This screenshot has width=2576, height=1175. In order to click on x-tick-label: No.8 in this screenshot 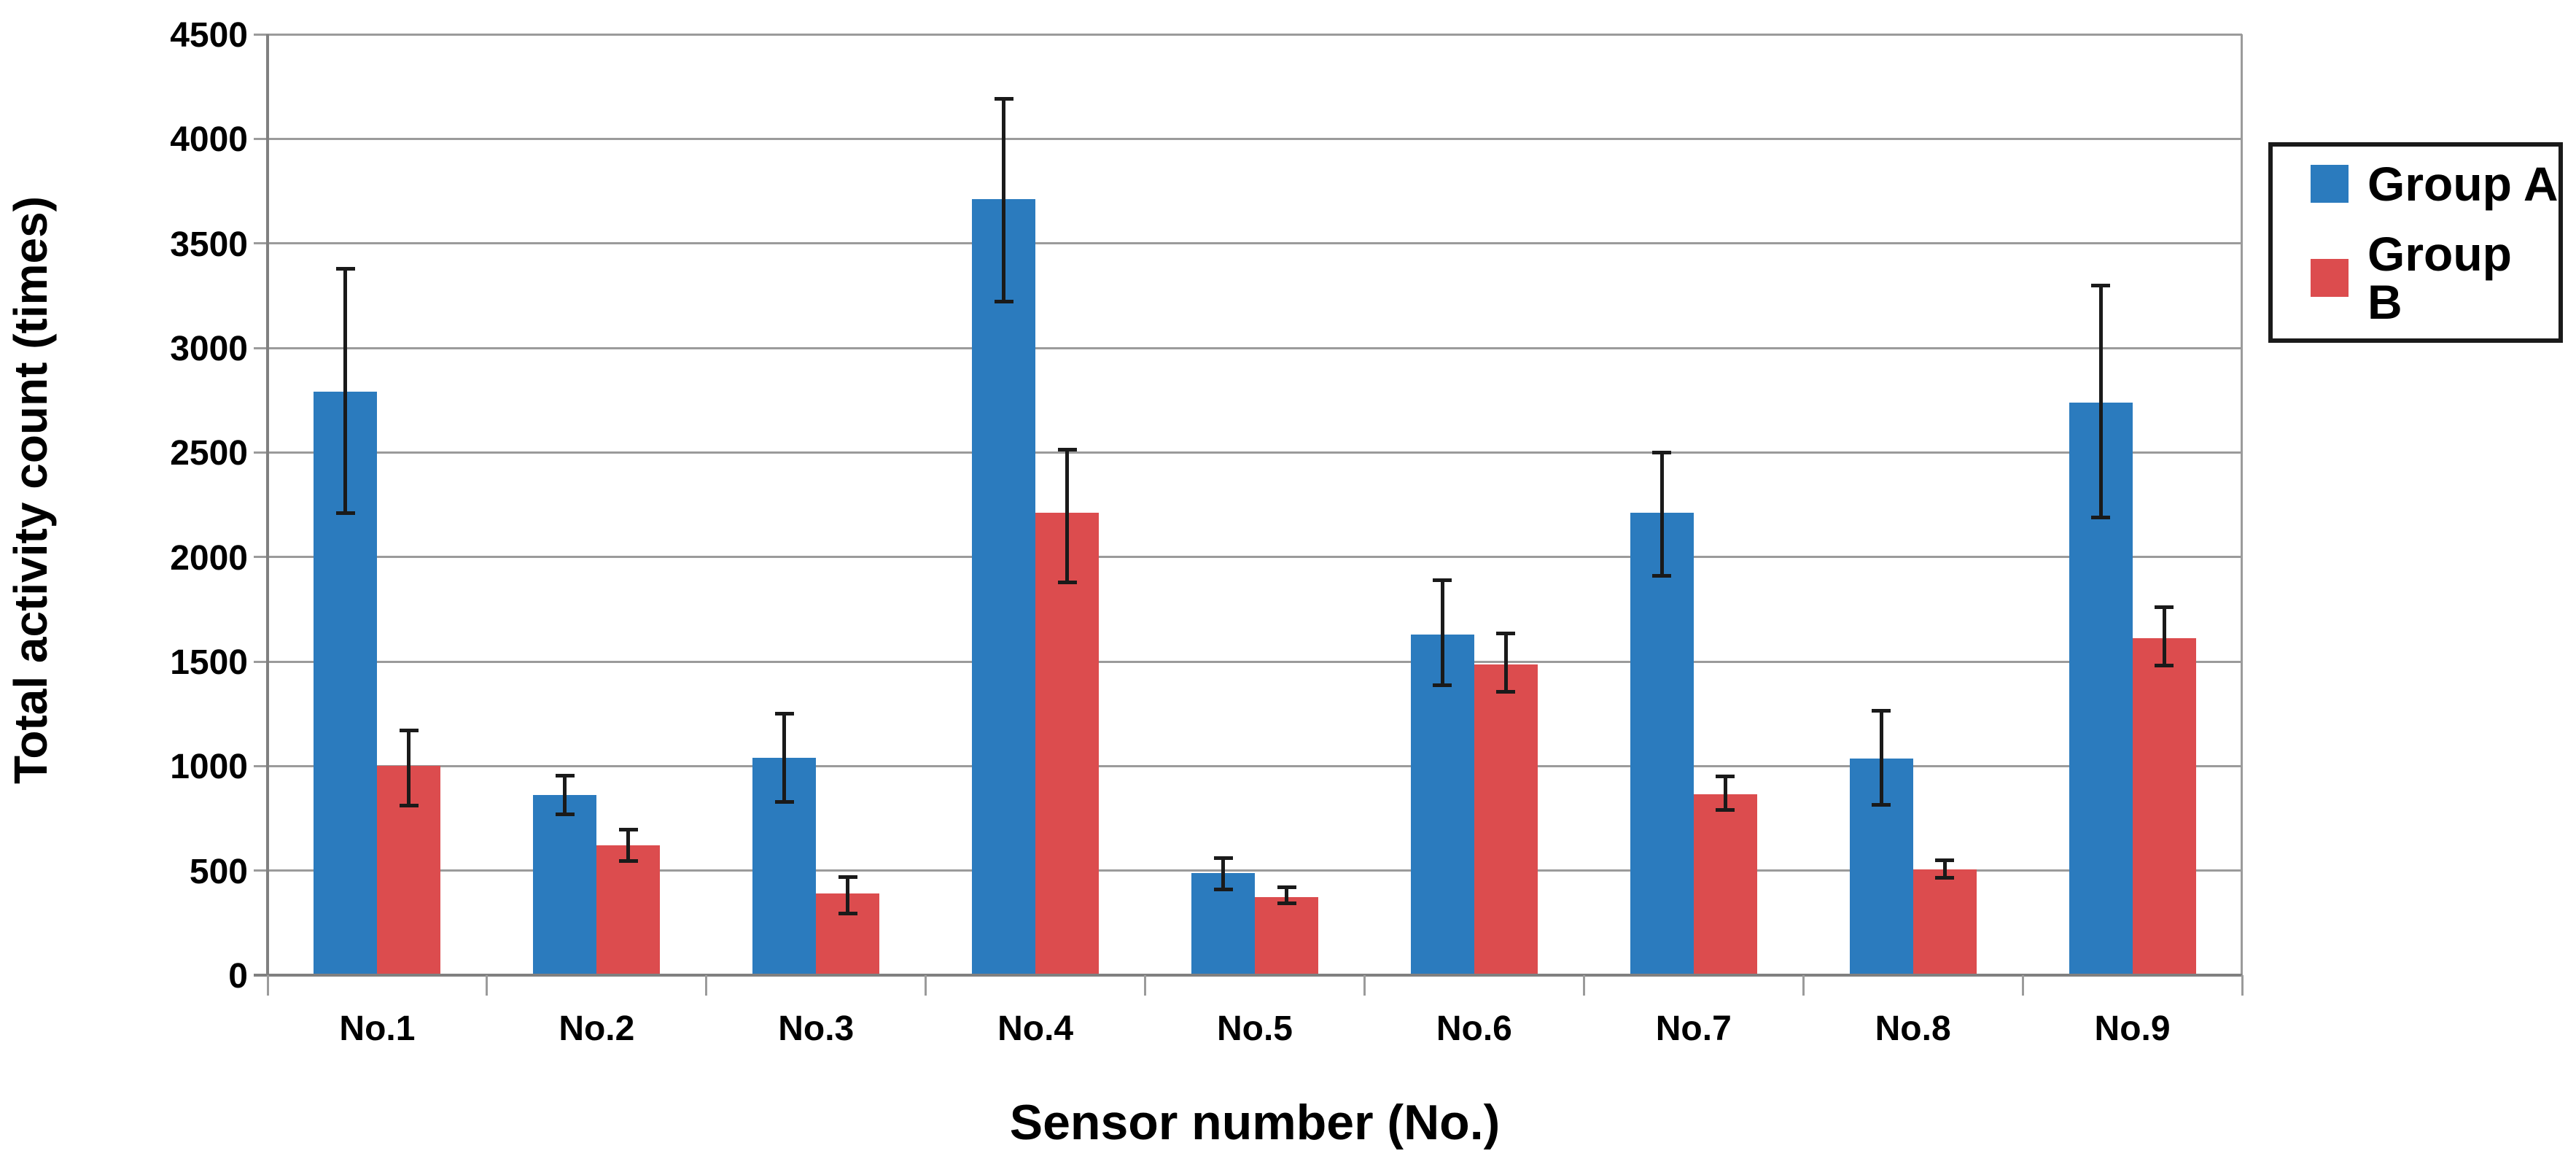, I will do `click(1913, 1028)`.